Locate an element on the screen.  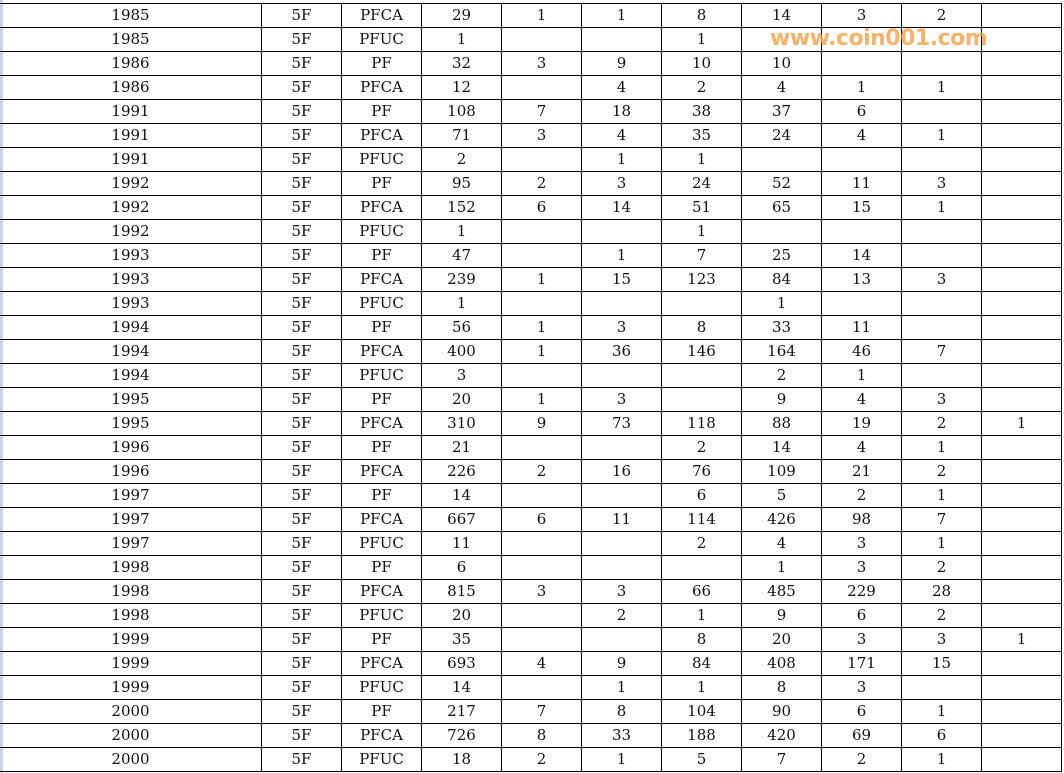
table-cell: 98 is located at coordinates (861, 519).